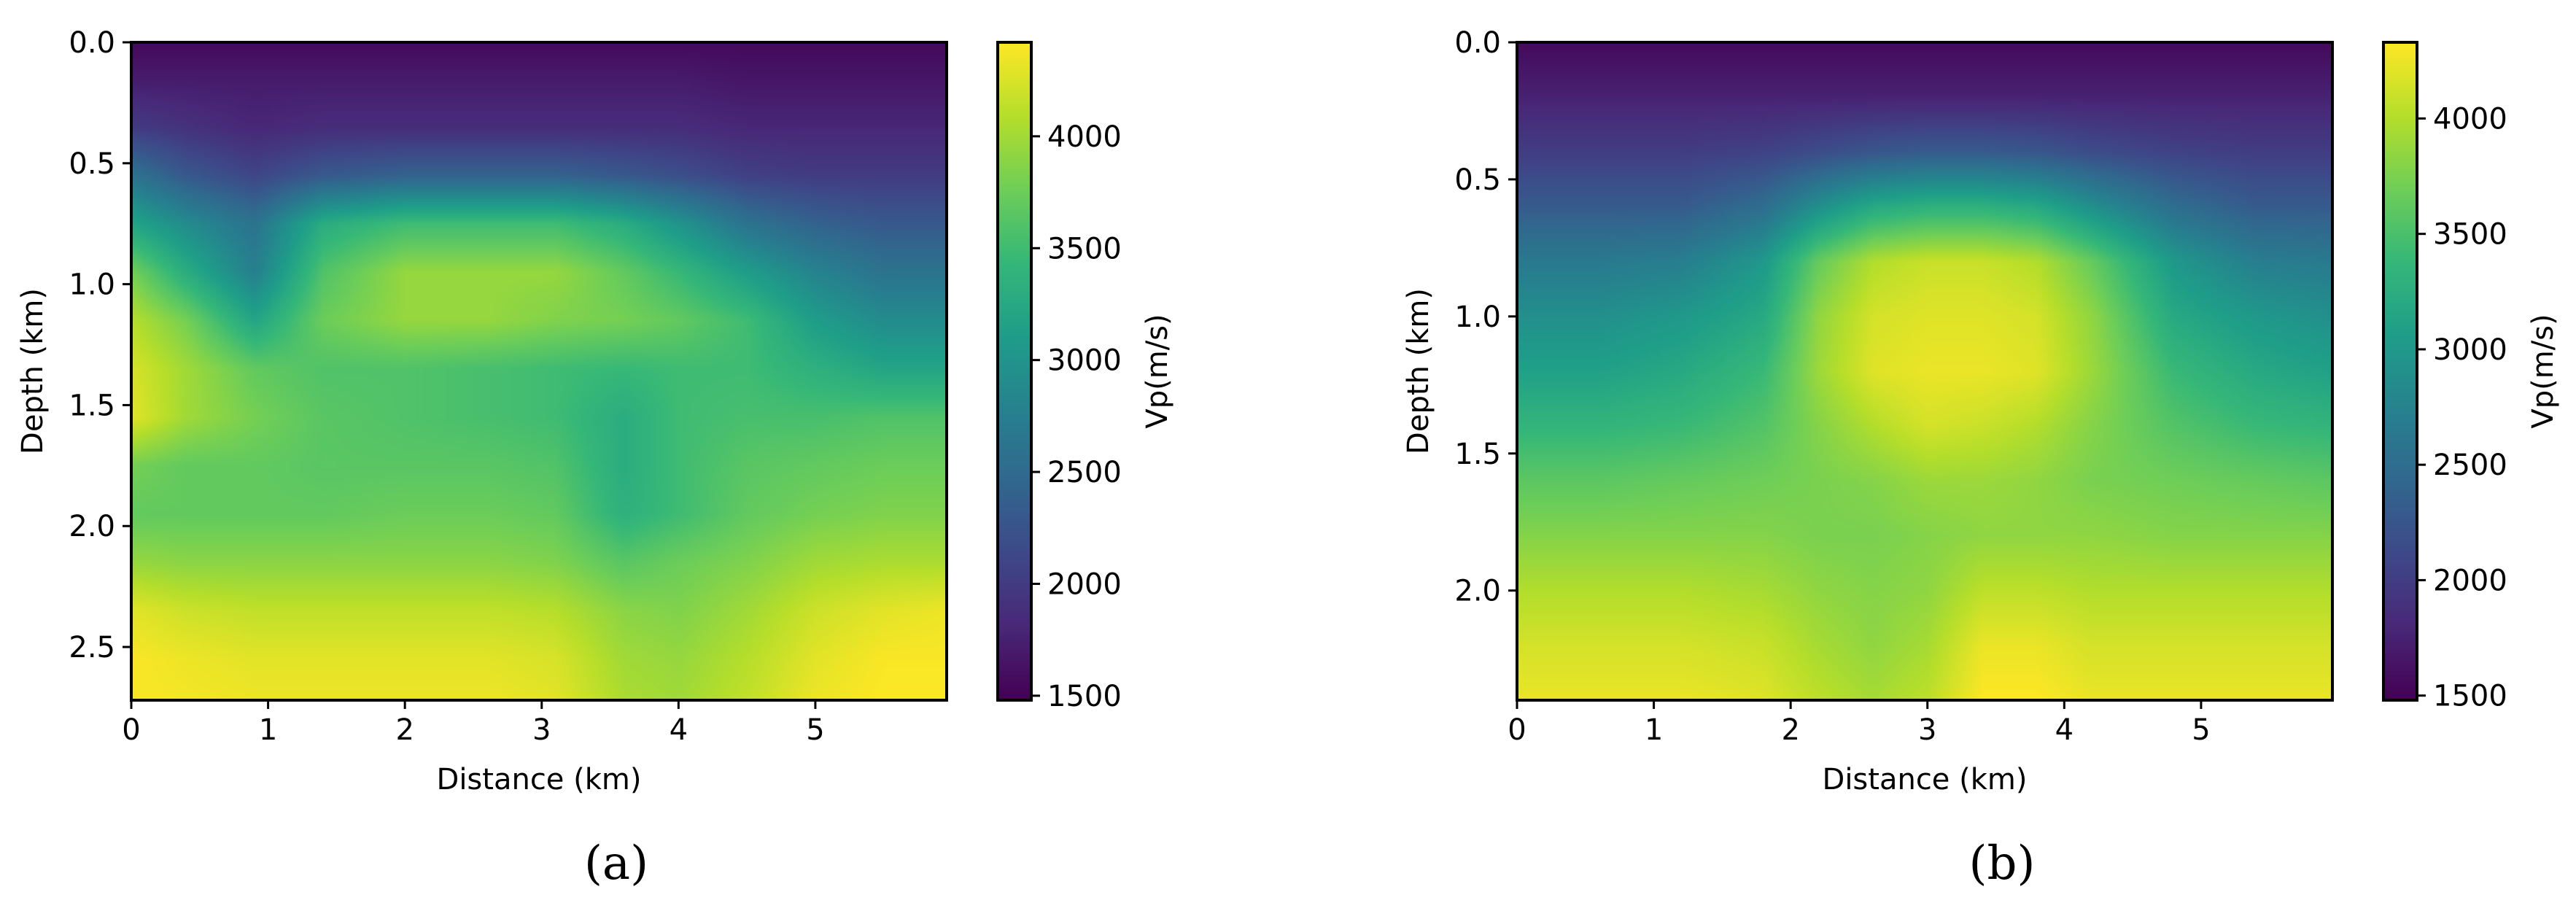  Describe the element at coordinates (1158, 371) in the screenshot. I see `colorbar-label-a: Vp(m/s)` at that location.